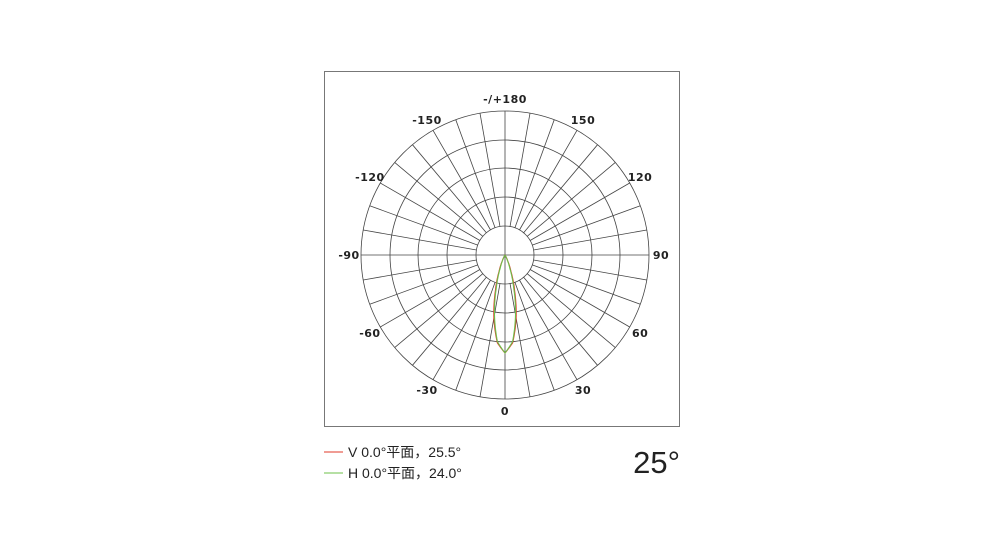 This screenshot has width=1005, height=550. I want to click on angle-label: -150, so click(427, 120).